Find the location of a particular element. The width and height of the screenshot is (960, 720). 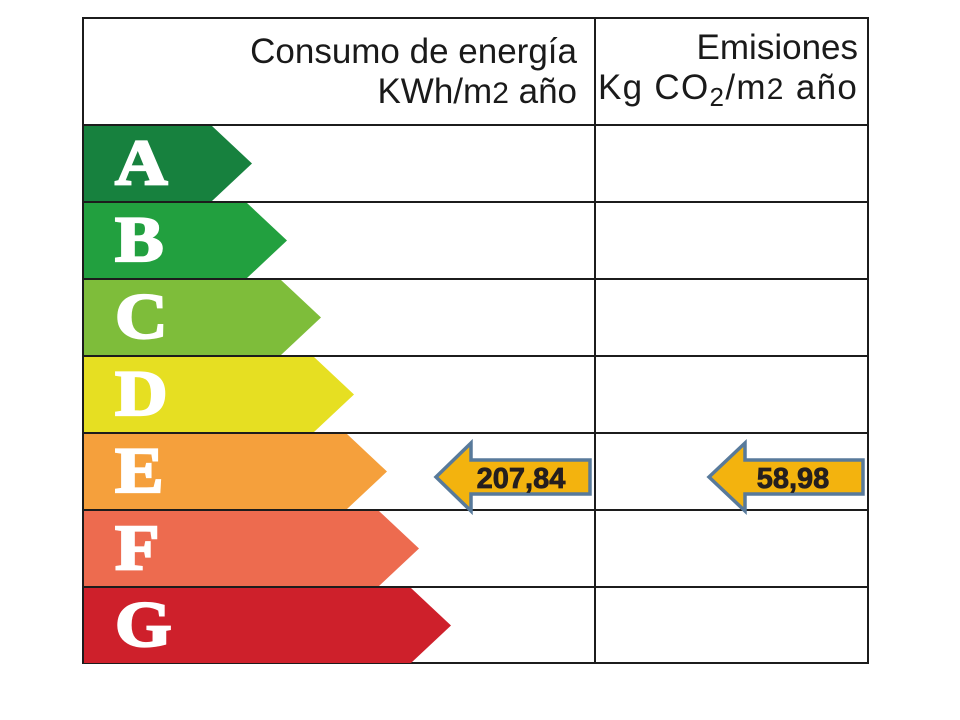

svg-text: 207,84 is located at coordinates (521, 479).